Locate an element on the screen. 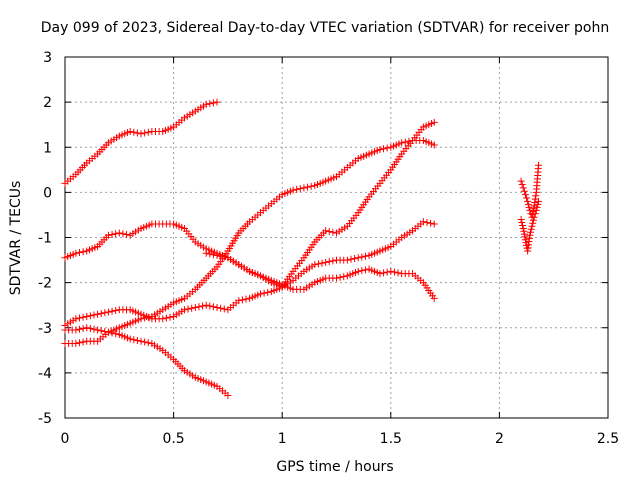 This screenshot has height=480, width=640. x-axis-label: GPS time / hours is located at coordinates (334, 467).